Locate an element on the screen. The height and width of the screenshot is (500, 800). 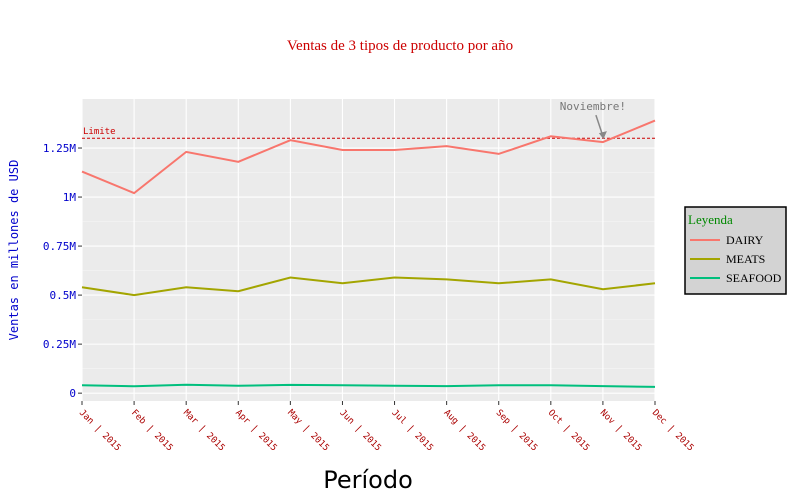
x-tick-label: Feb | 2015 is located at coordinates (151, 430).